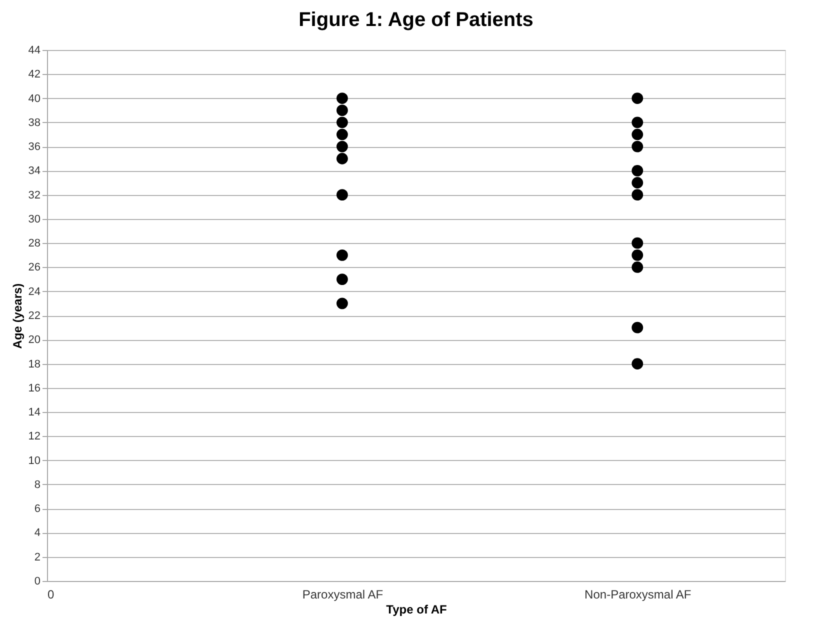 The height and width of the screenshot is (640, 822). Describe the element at coordinates (34, 195) in the screenshot. I see `y-tick-label: 32` at that location.